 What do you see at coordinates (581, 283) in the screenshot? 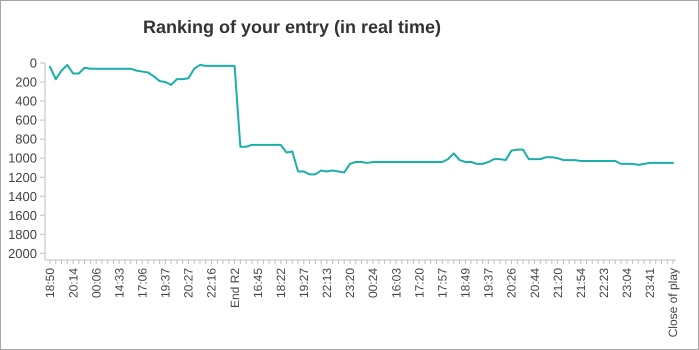
I see `x-tick-label: 21:54` at bounding box center [581, 283].